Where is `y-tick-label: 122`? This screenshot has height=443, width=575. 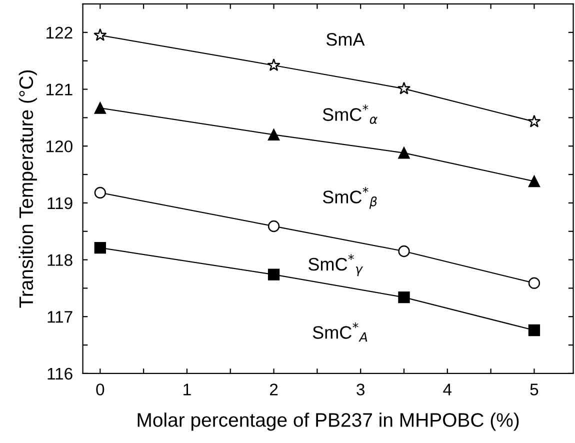
y-tick-label: 122 is located at coordinates (59, 32).